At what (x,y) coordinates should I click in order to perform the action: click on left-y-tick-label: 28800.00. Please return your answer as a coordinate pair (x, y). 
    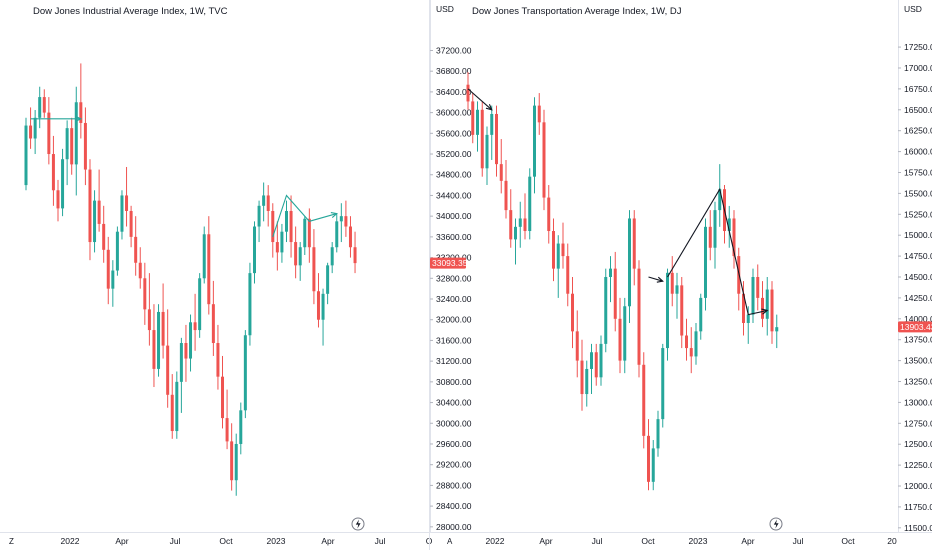
    Looking at the image, I should click on (454, 485).